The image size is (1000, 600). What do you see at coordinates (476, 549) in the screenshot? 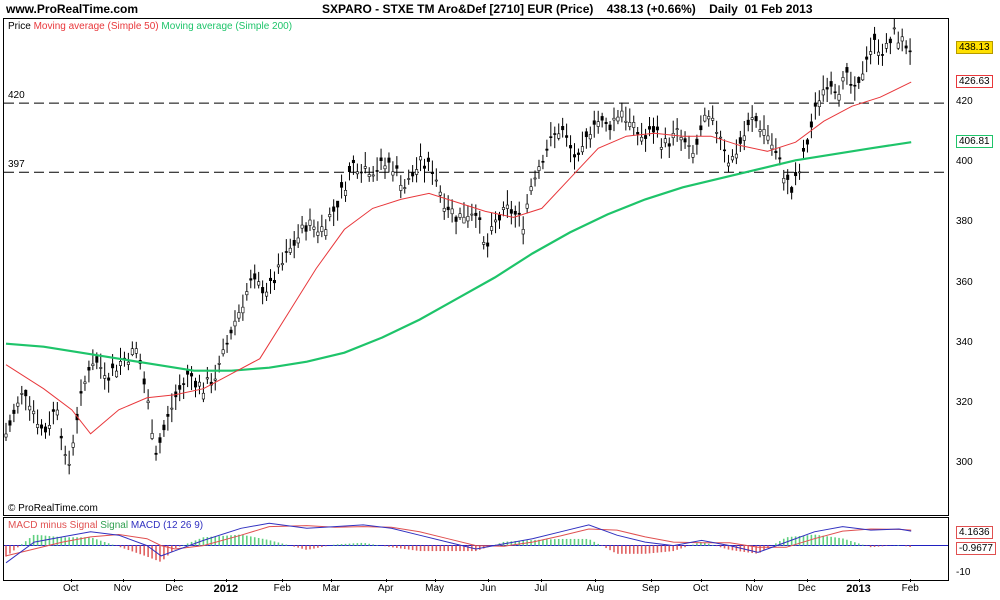
I see `macd-panel: MACD minus Signal Signal MACD (12 26 9)` at bounding box center [476, 549].